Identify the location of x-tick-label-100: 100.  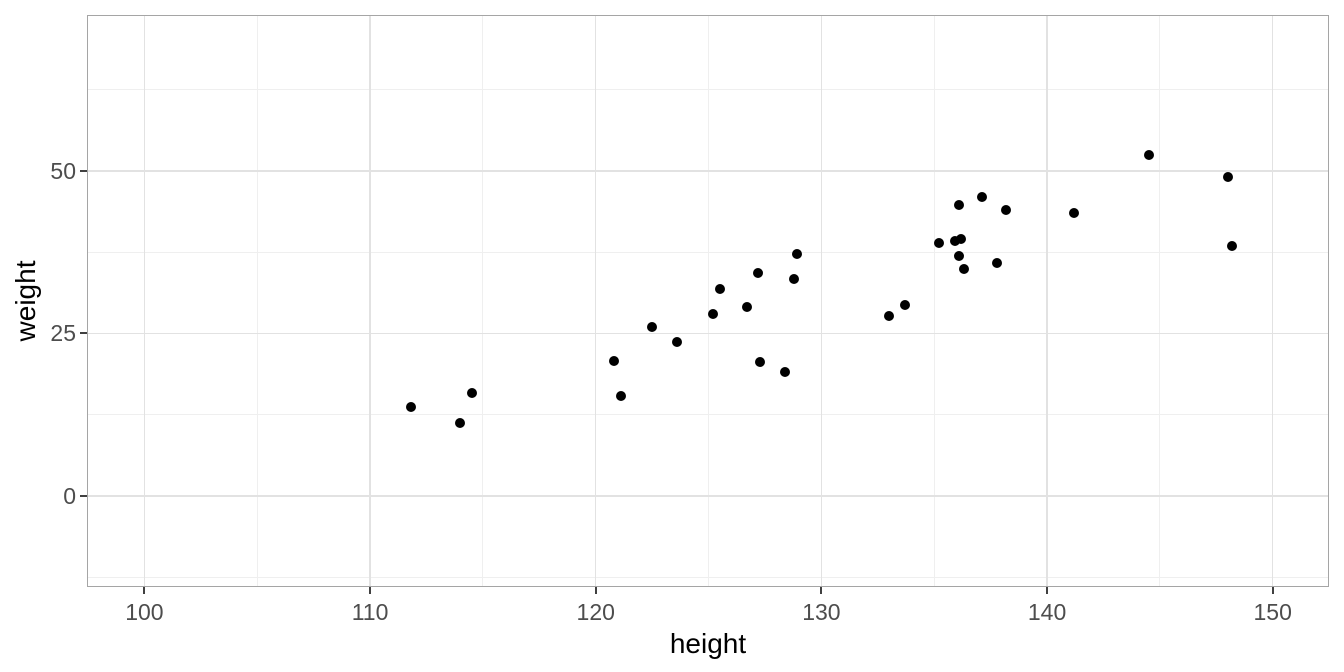
(144, 612).